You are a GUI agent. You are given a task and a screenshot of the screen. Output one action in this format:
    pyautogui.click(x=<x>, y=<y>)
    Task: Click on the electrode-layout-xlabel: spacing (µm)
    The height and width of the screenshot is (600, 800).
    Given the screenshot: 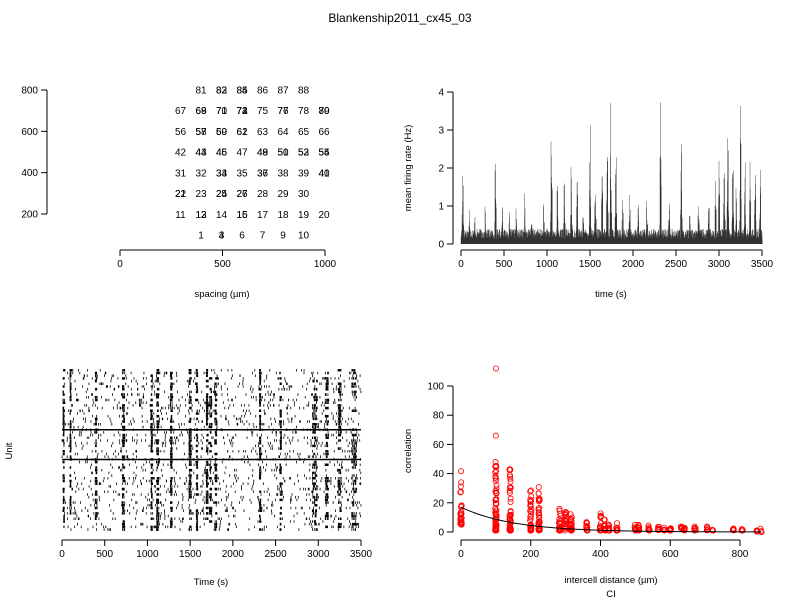 What is the action you would take?
    pyautogui.click(x=221, y=294)
    